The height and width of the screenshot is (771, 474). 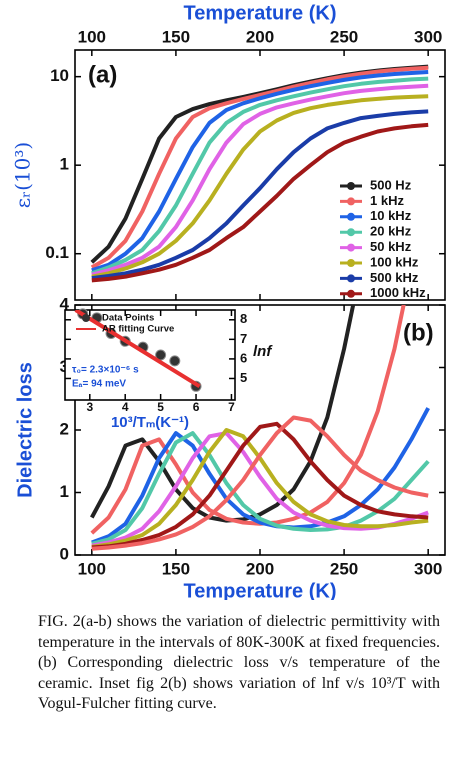 What do you see at coordinates (150, 422) in the screenshot?
I see `x-axis-title: 10³/Tₘ(K⁻¹)` at bounding box center [150, 422].